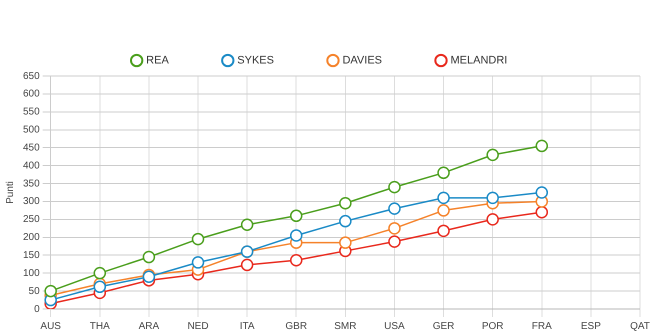 This screenshot has height=335, width=655. I want to click on x-tick-label: NED, so click(198, 326).